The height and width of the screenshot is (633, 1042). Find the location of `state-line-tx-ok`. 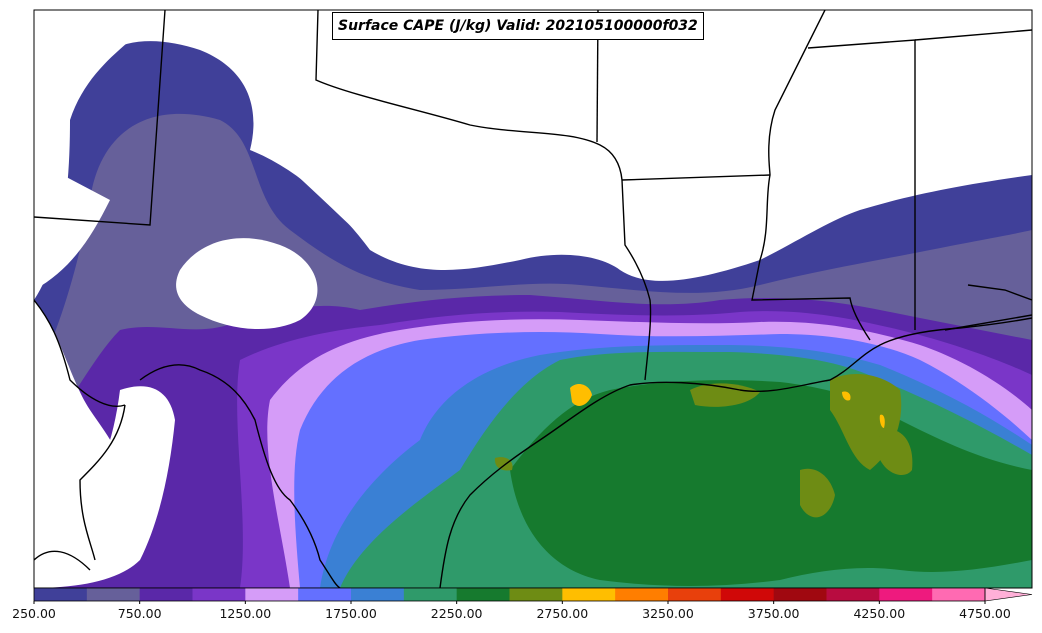

state-line-tx-ok is located at coordinates (100, 118).